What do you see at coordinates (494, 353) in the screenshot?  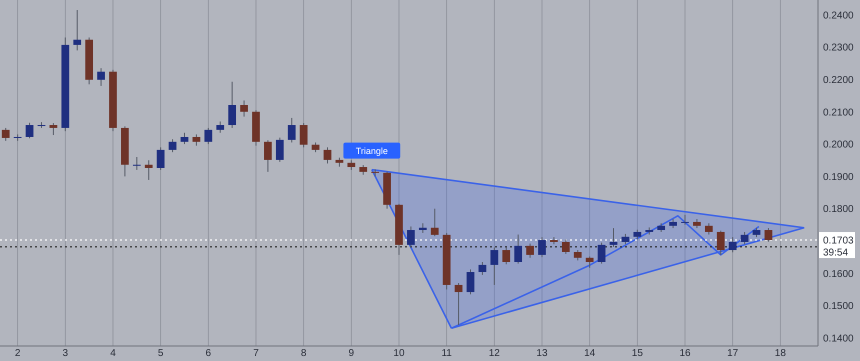 I see `x-tick-label: 12` at bounding box center [494, 353].